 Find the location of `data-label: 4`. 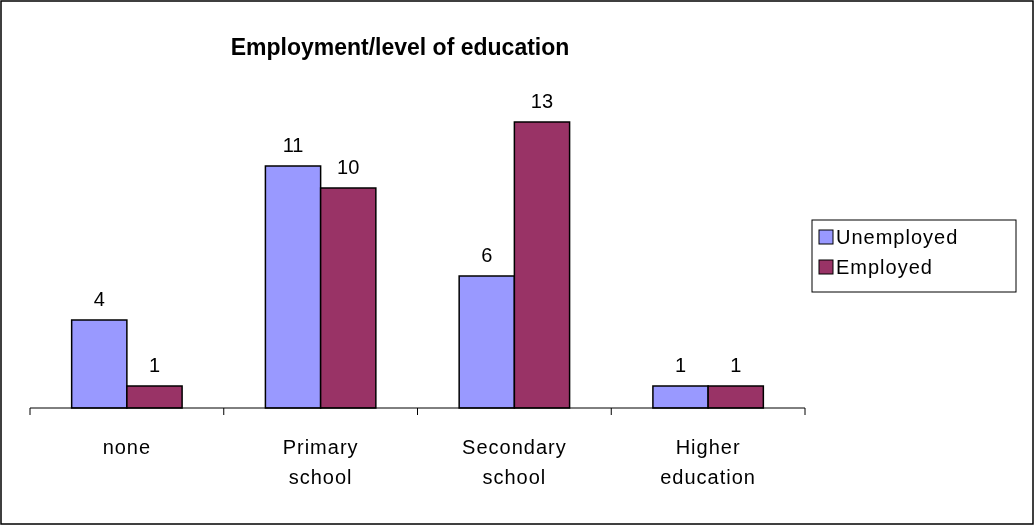

data-label: 4 is located at coordinates (99, 299).